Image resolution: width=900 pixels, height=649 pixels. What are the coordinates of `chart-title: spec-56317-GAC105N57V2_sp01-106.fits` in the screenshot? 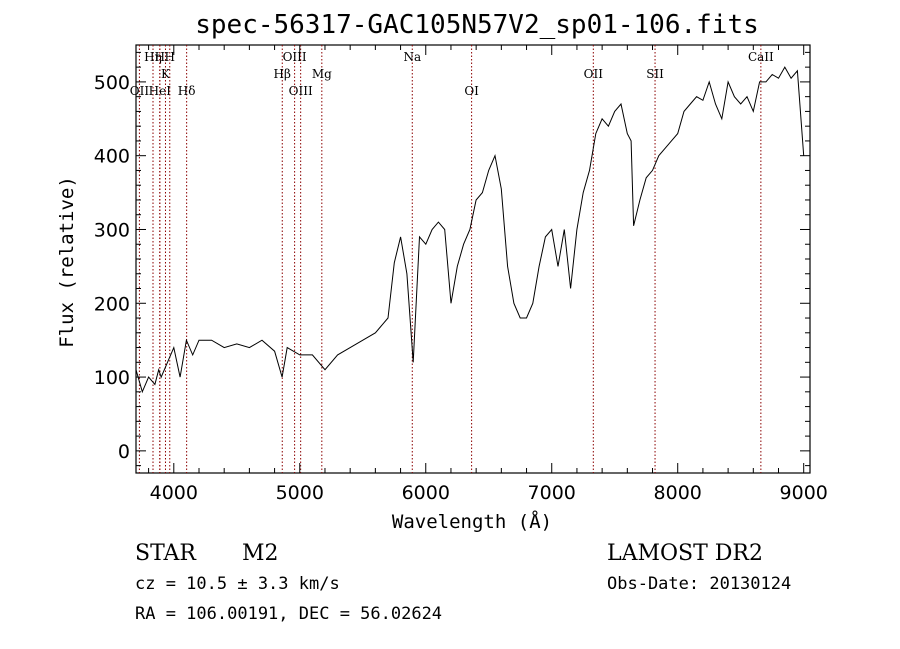 It's located at (477, 25).